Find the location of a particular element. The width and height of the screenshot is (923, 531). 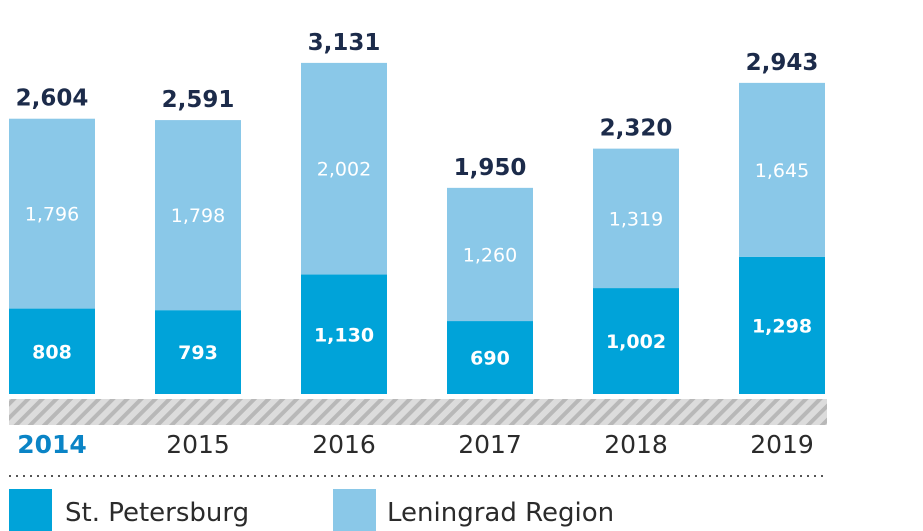

data-label-leningrad-region-2017: 1,260 is located at coordinates (490, 255).